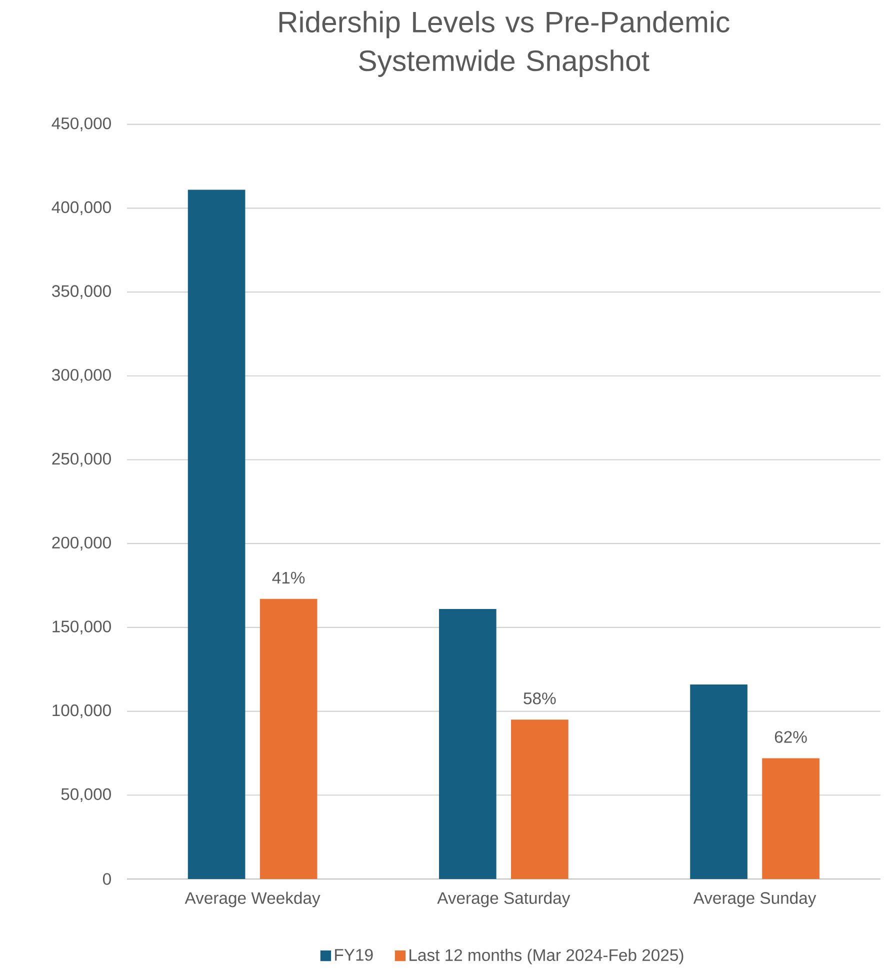 Image resolution: width=884 pixels, height=974 pixels. Describe the element at coordinates (504, 43) in the screenshot. I see `chart-title: Ridership Levels vs Pre-Pandemic Systemwide Snapshot` at that location.